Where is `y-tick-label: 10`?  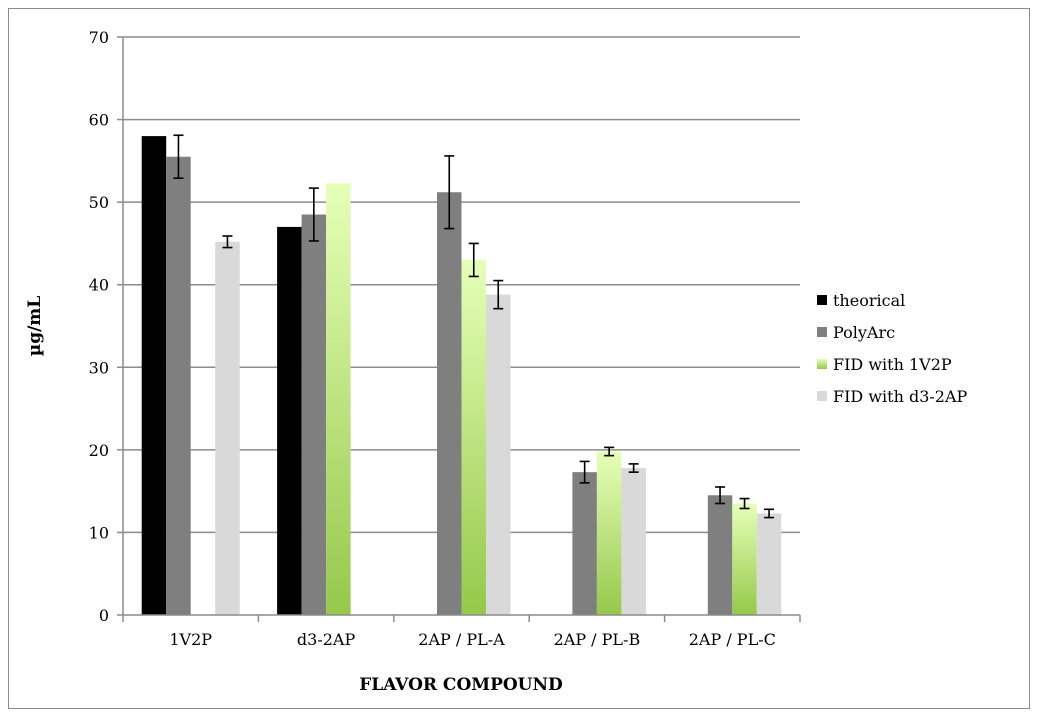 y-tick-label: 10 is located at coordinates (99, 532).